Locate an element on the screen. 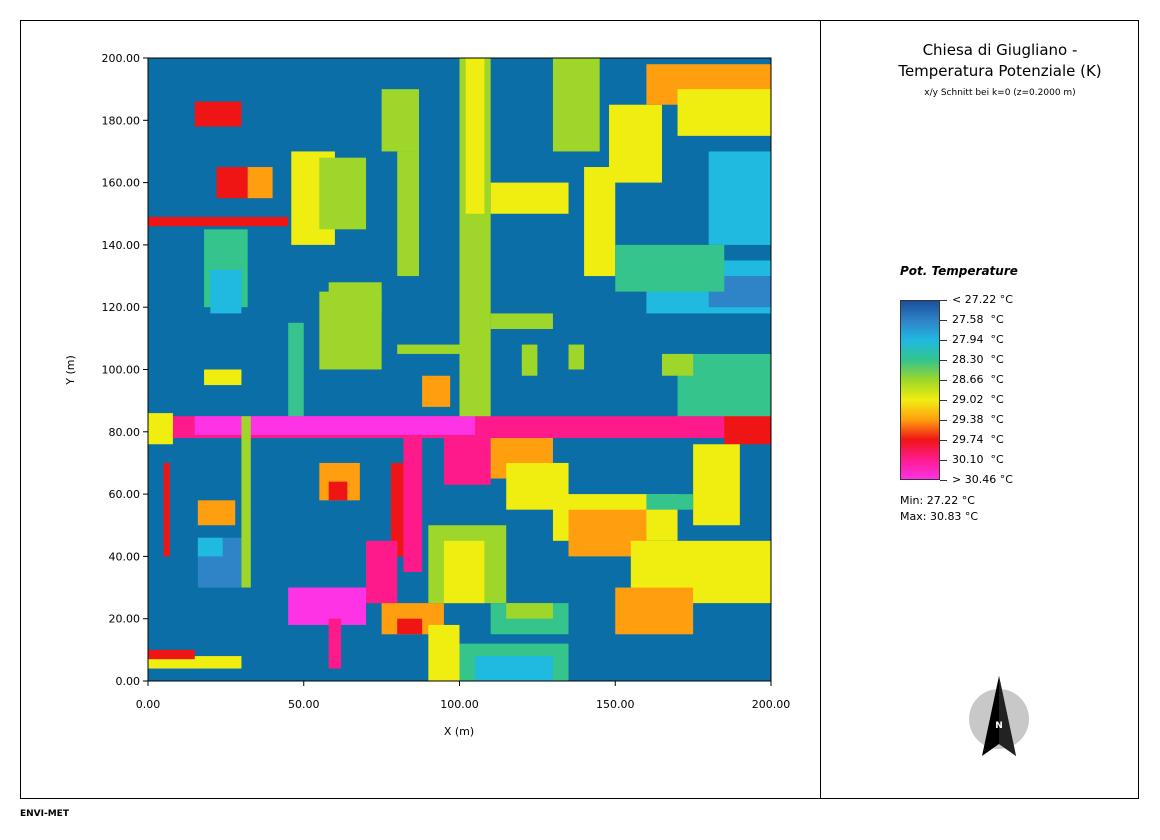 Image resolution: width=1160 pixels, height=840 pixels. x-axis-label: X (m) is located at coordinates (459, 731).